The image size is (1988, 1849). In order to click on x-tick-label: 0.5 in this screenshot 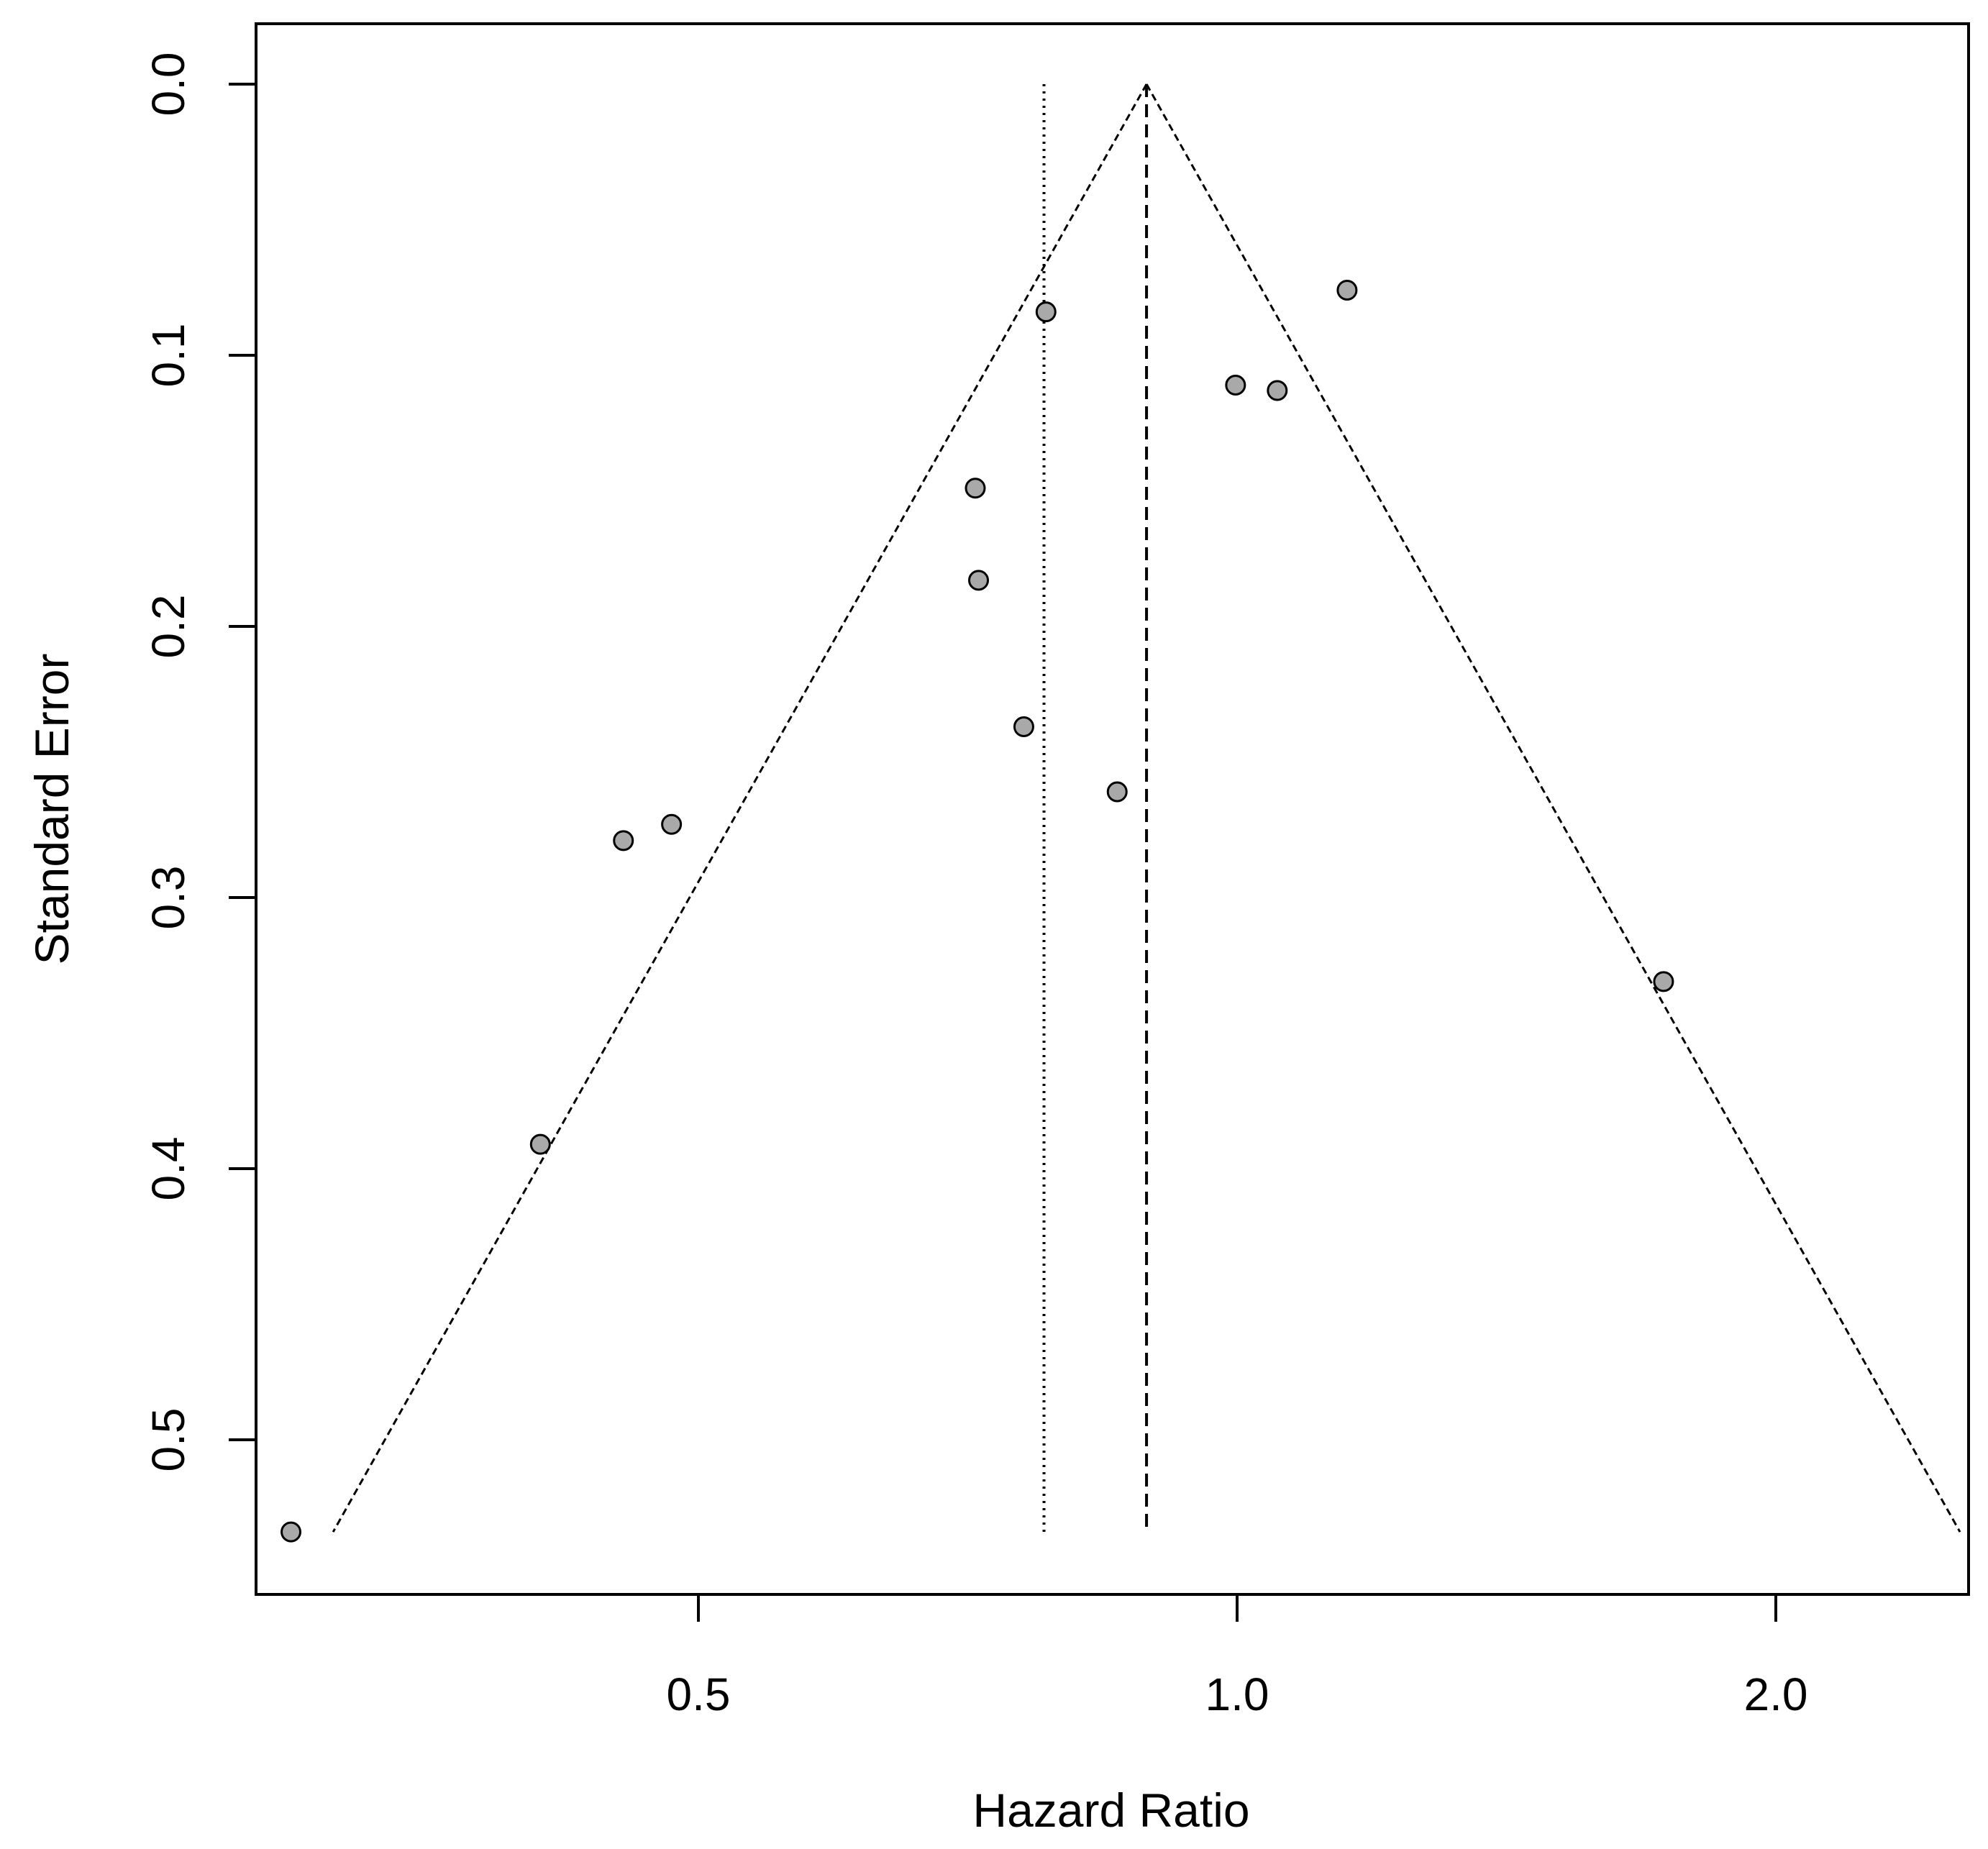, I will do `click(699, 1694)`.